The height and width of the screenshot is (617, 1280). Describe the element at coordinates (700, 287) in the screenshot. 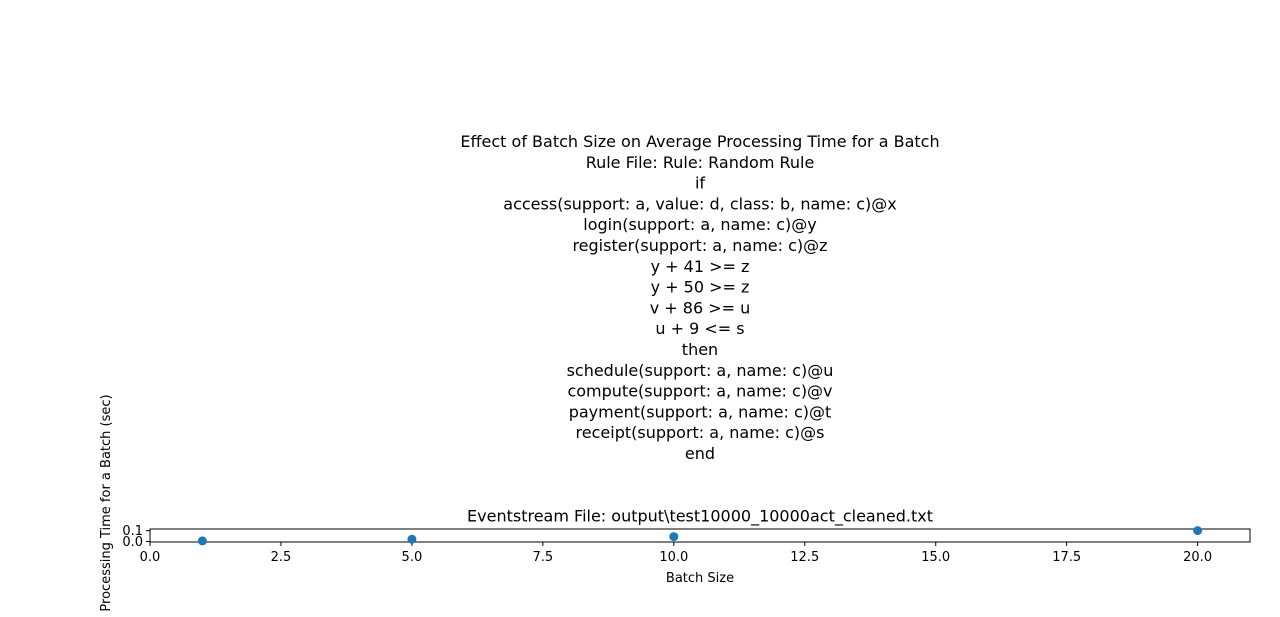

I see `title-line: y + 50 >= z` at that location.